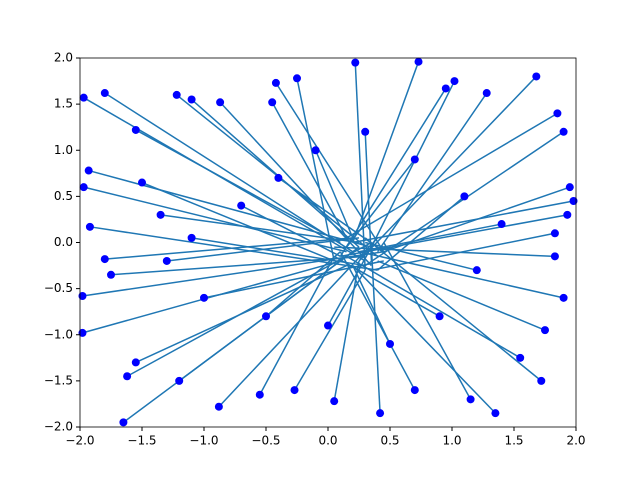 This screenshot has width=640, height=484. What do you see at coordinates (63, 242) in the screenshot?
I see `y-tick-label: 0.0` at bounding box center [63, 242].